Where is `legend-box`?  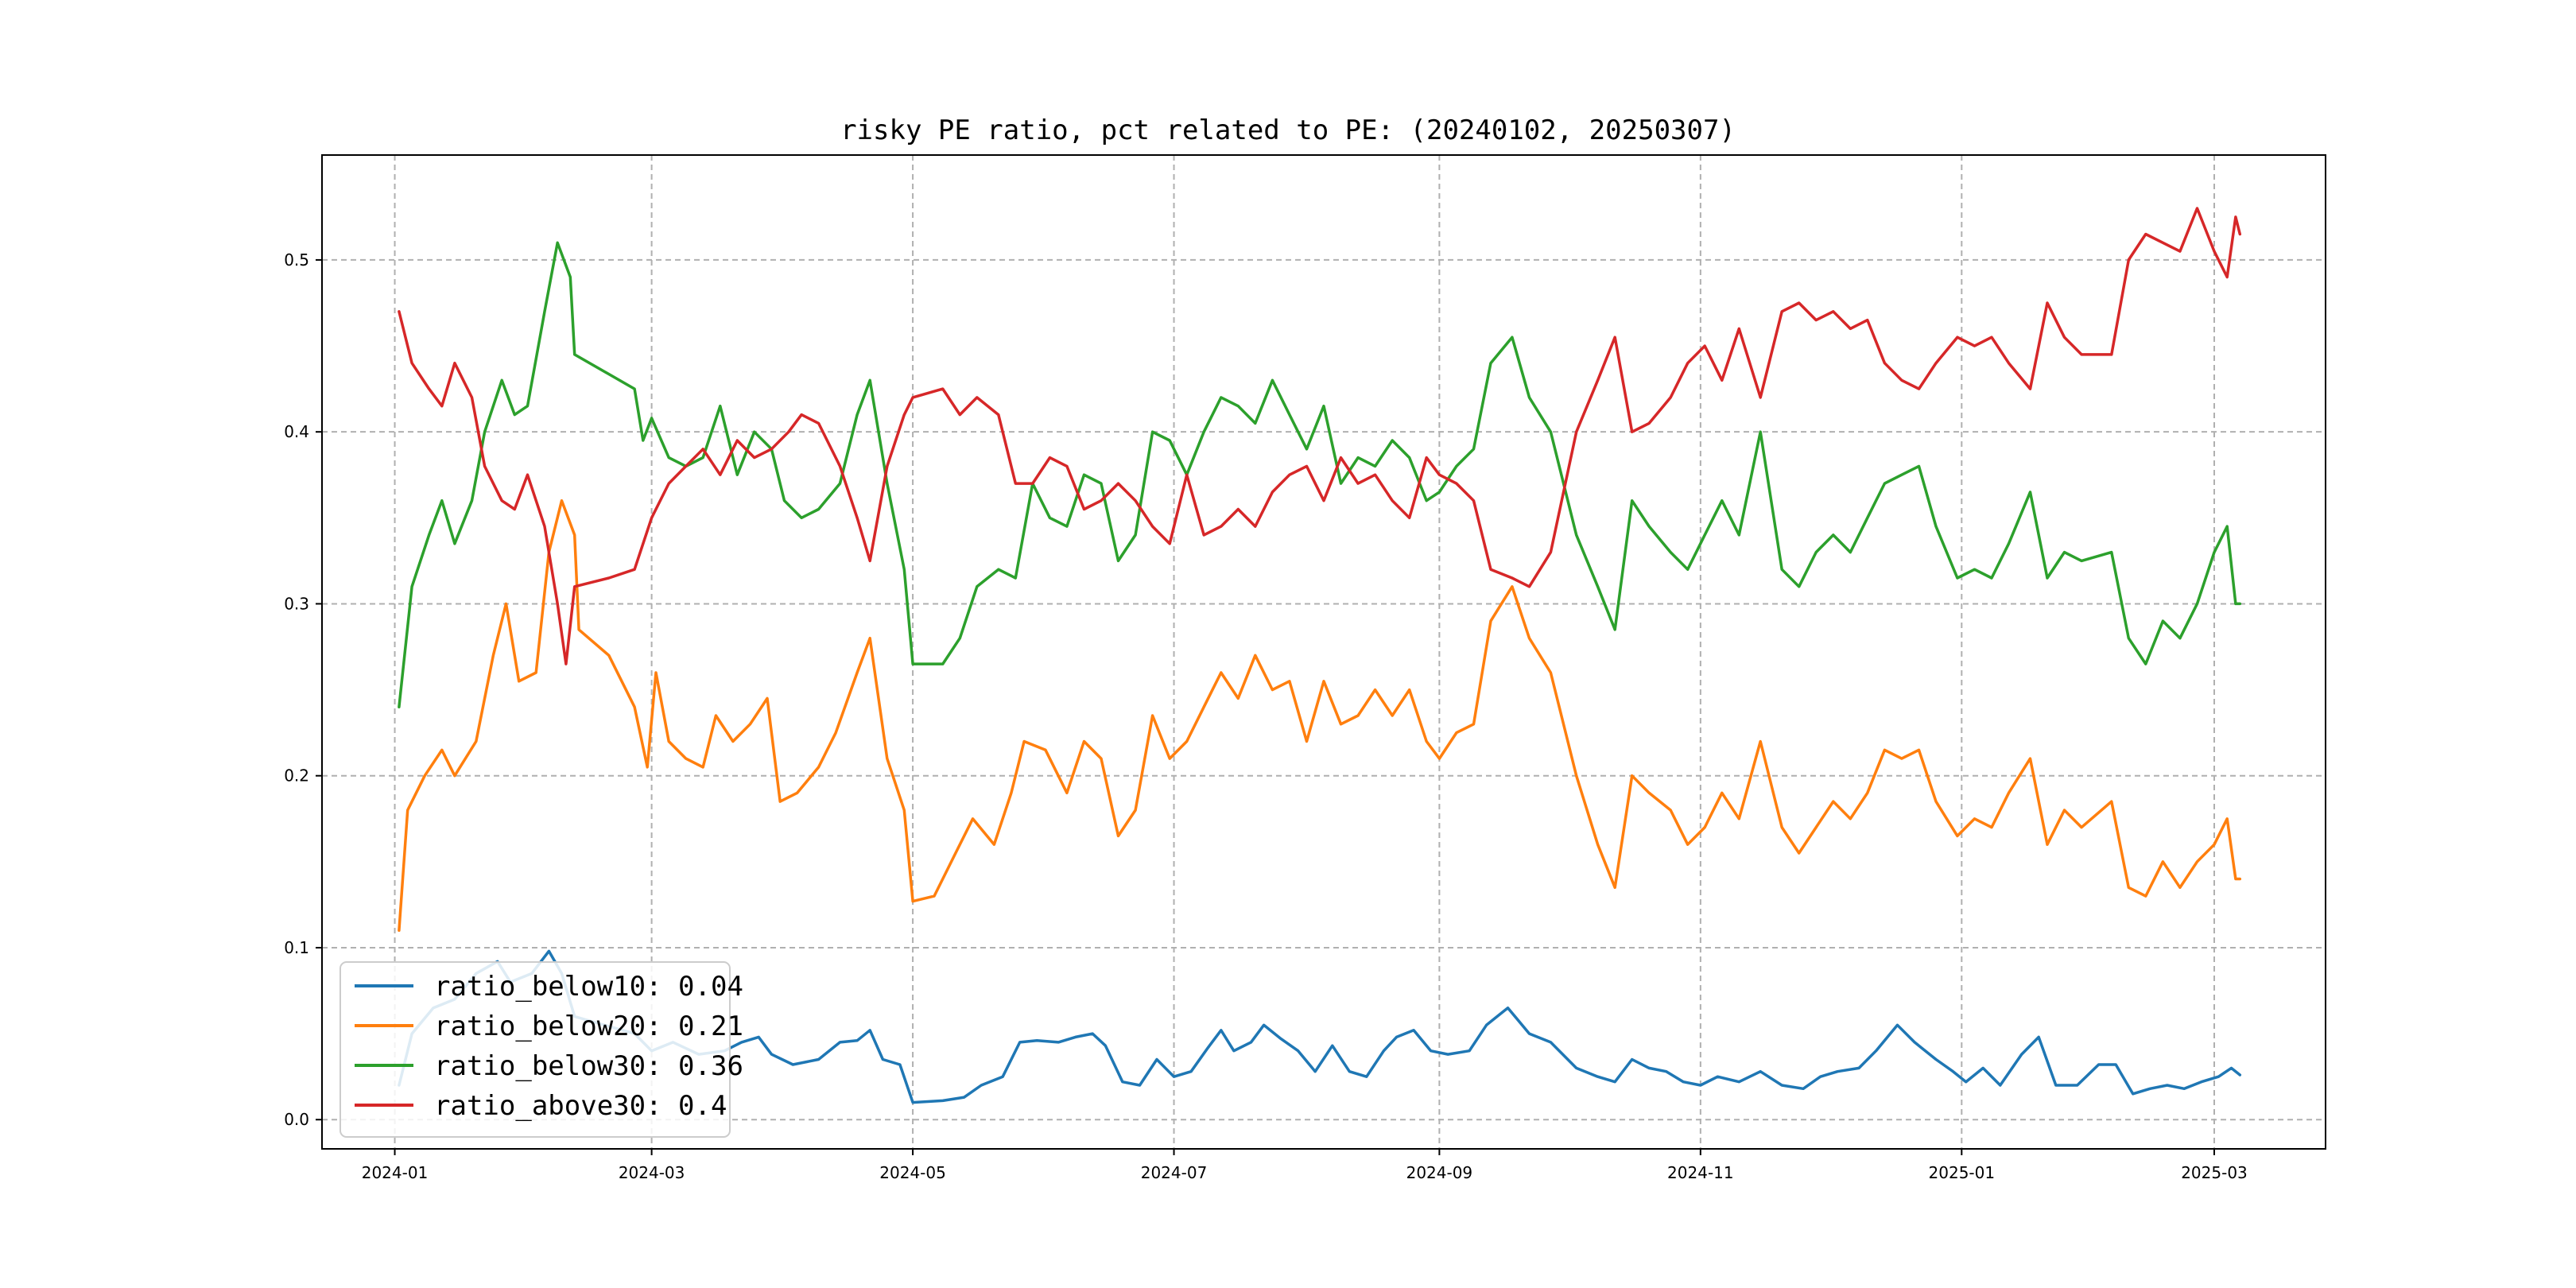 legend-box is located at coordinates (535, 1049).